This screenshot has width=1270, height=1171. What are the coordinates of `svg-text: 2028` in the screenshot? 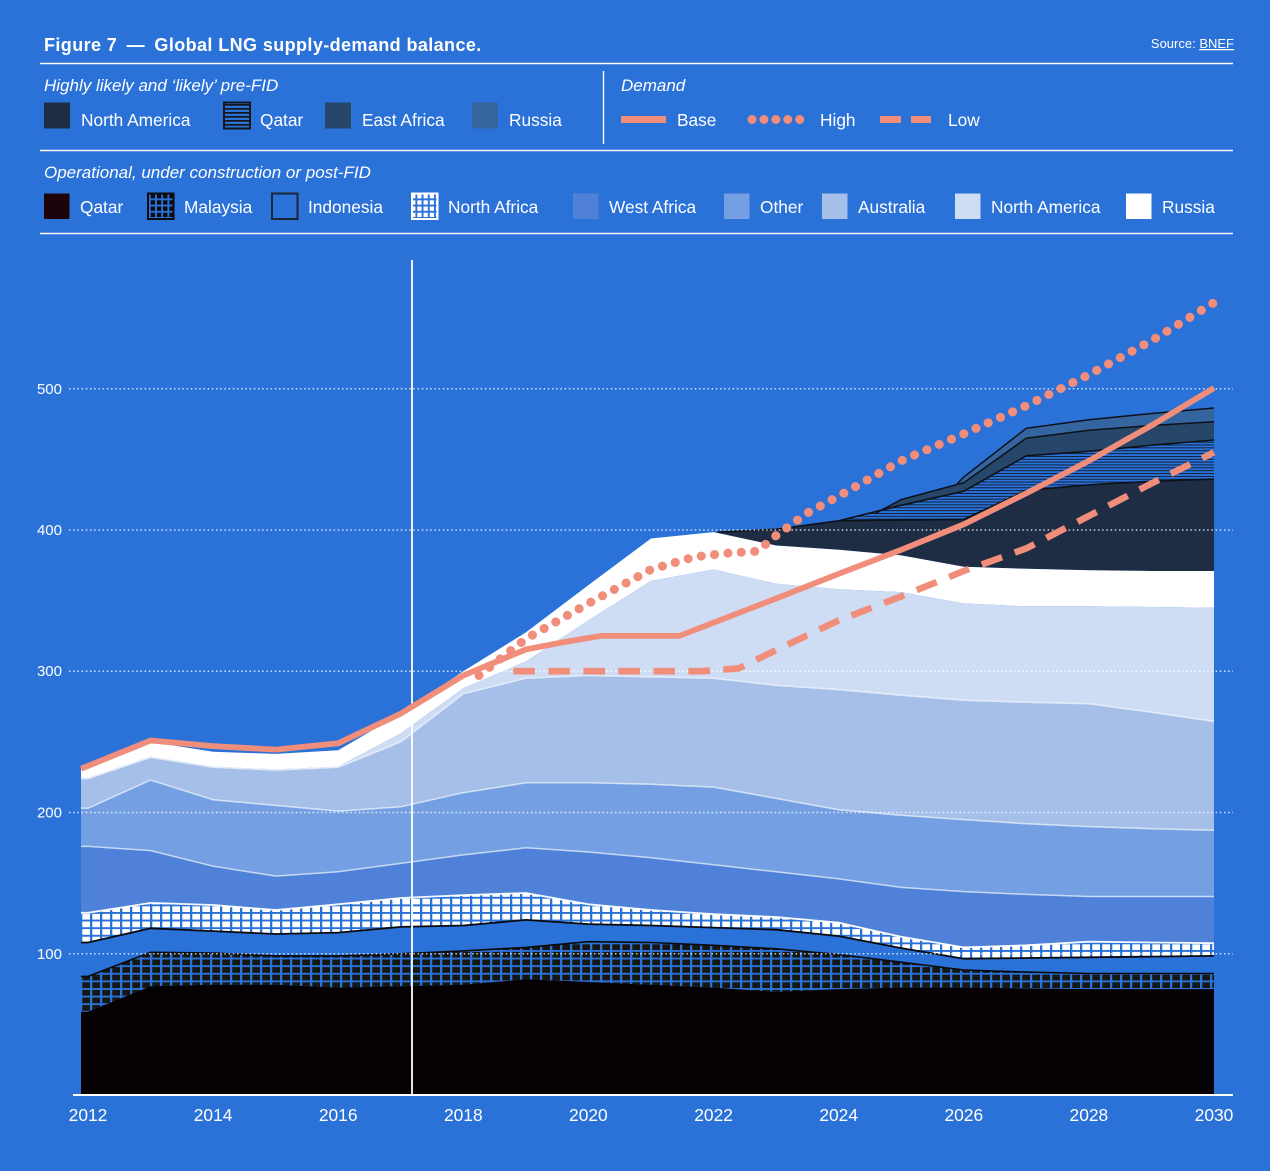 It's located at (1089, 1115).